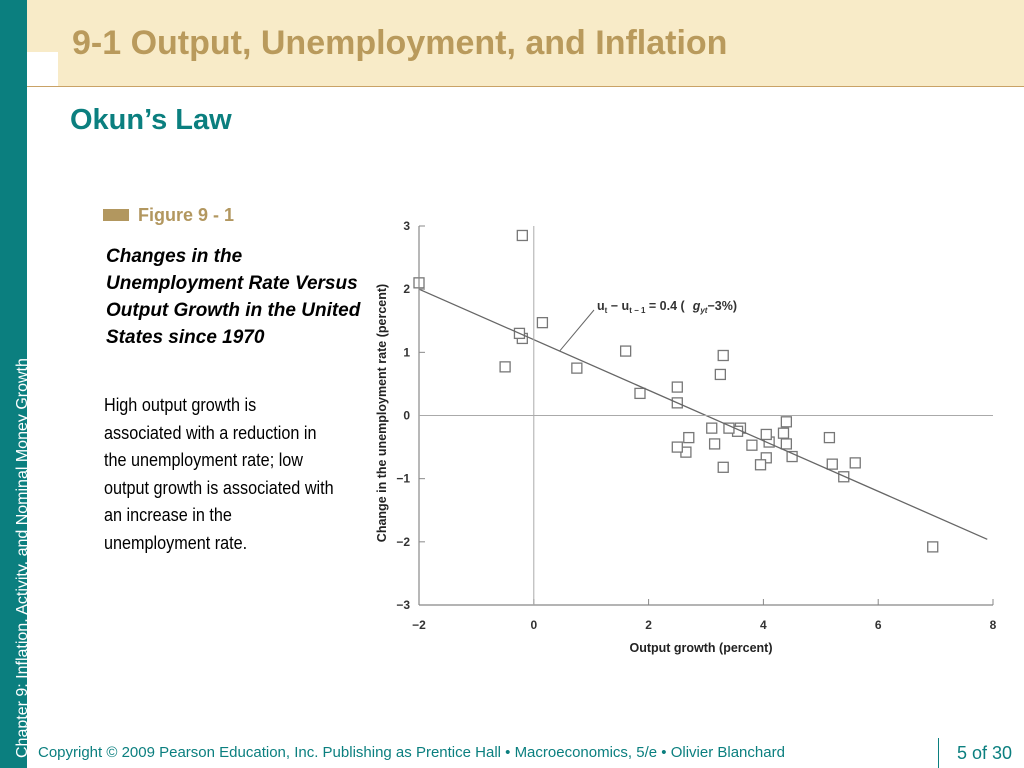  I want to click on x-tick-label: 2, so click(648, 625).